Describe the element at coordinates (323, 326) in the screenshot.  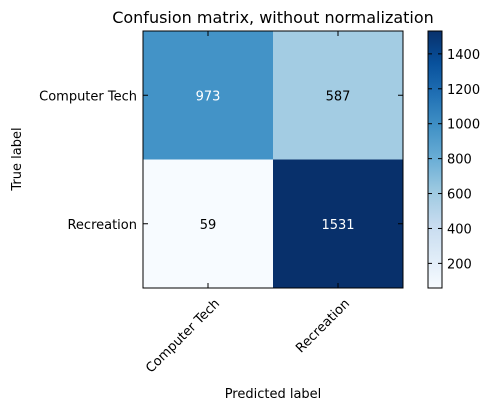
I see `x-tick-label: Recreation` at that location.